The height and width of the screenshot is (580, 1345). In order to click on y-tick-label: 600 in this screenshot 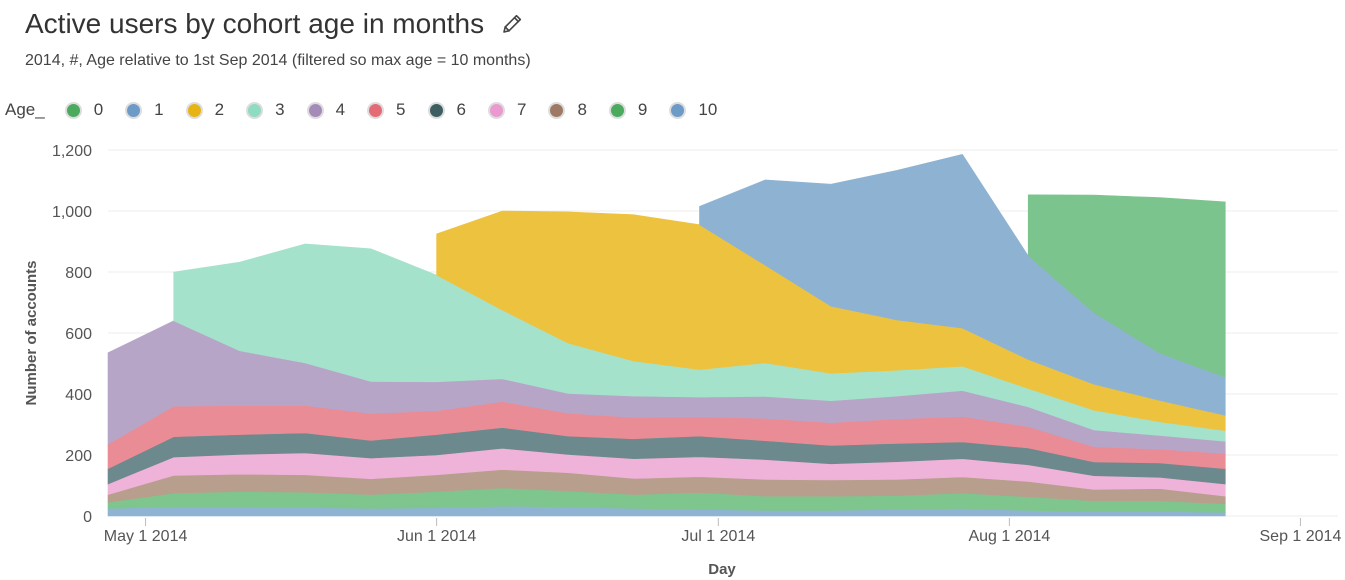, I will do `click(78, 334)`.